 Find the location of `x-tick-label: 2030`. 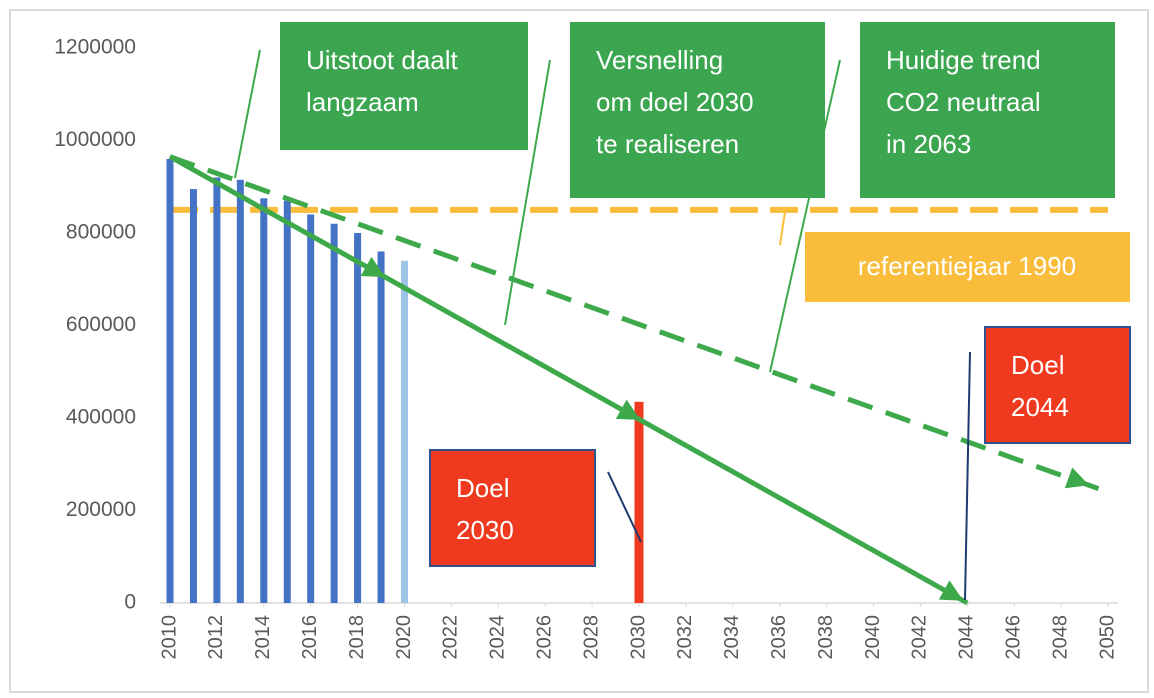

x-tick-label: 2030 is located at coordinates (638, 637).